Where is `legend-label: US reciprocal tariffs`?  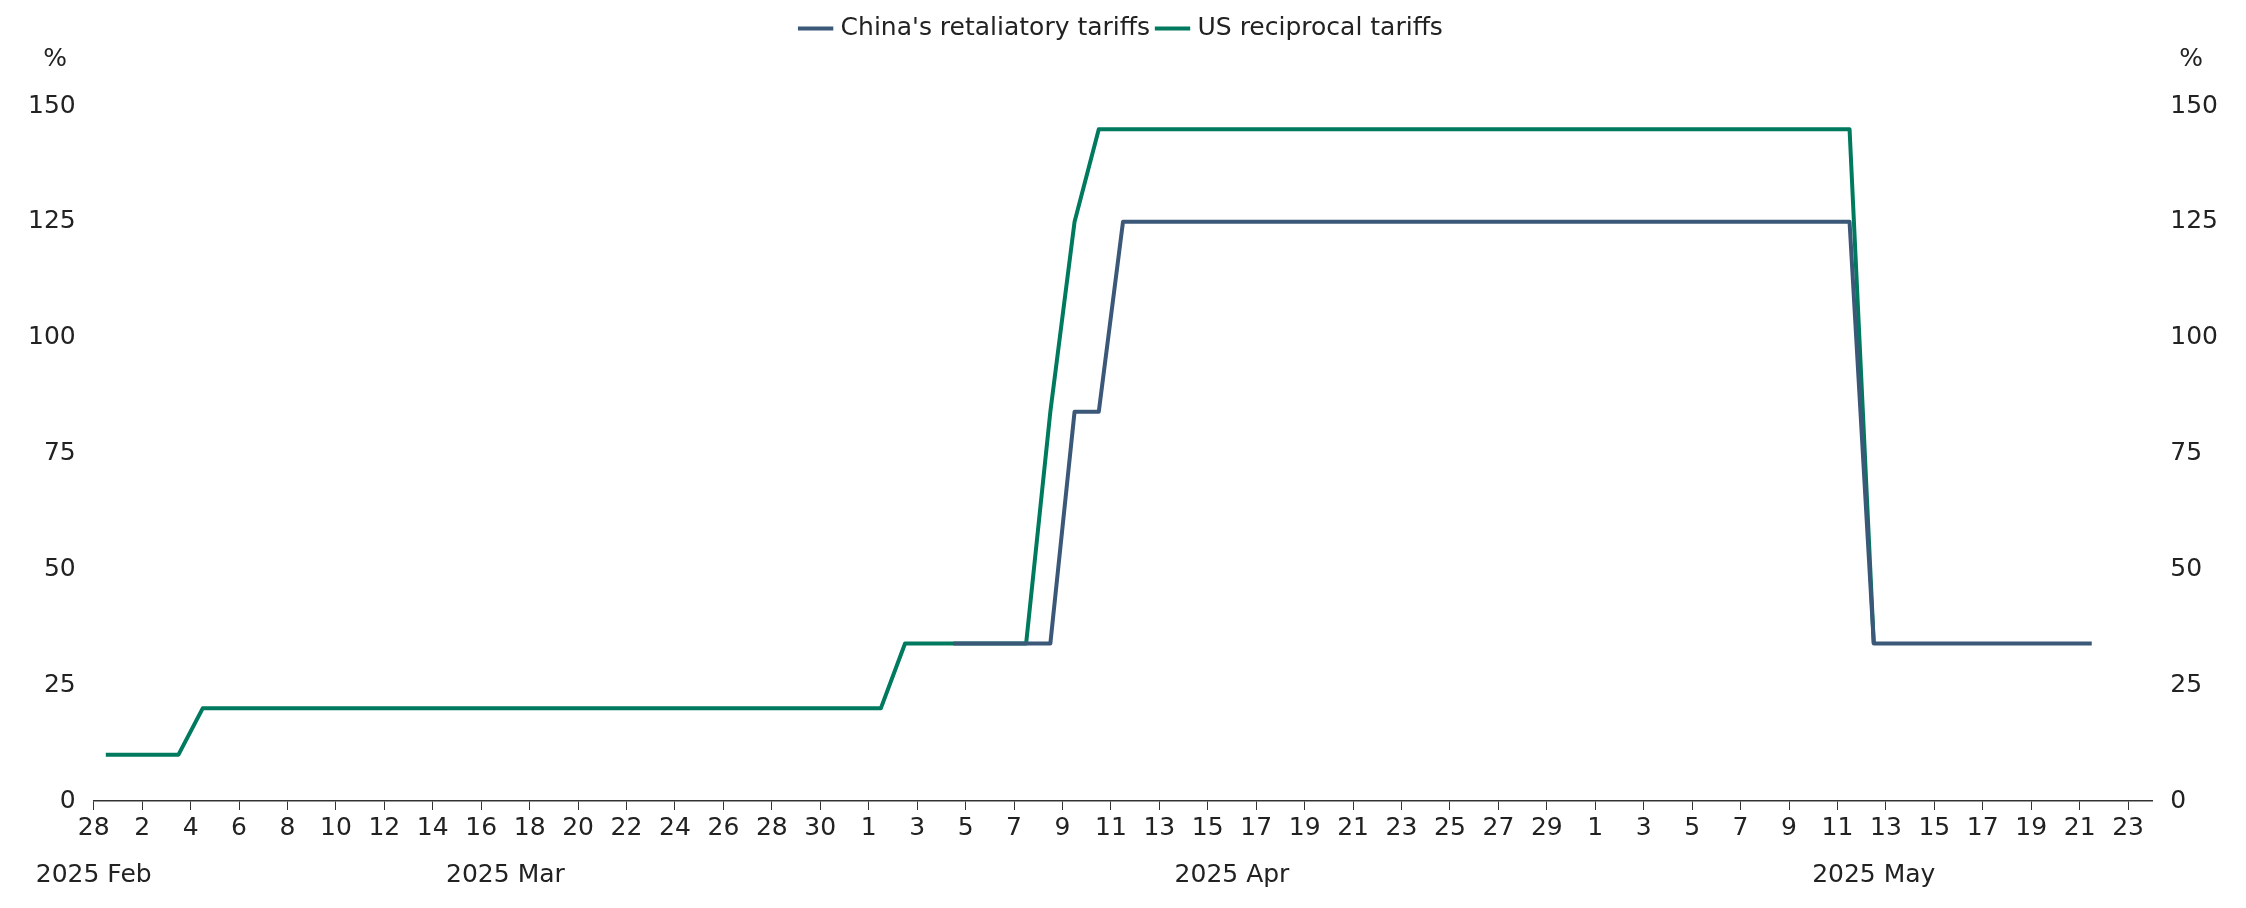
legend-label: US reciprocal tariffs is located at coordinates (1320, 26).